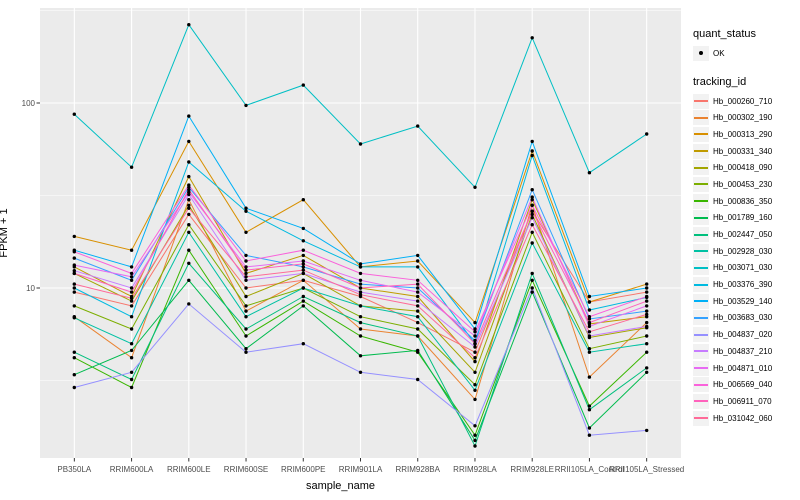 The height and width of the screenshot is (500, 800). Describe the element at coordinates (701, 53) in the screenshot. I see `point-key-icon` at that location.